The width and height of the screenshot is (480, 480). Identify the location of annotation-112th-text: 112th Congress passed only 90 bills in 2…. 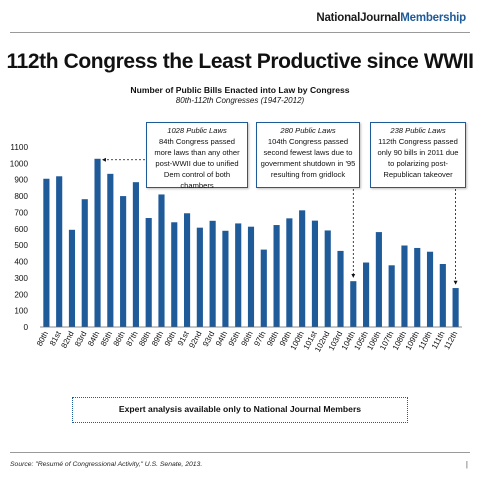
(418, 158).